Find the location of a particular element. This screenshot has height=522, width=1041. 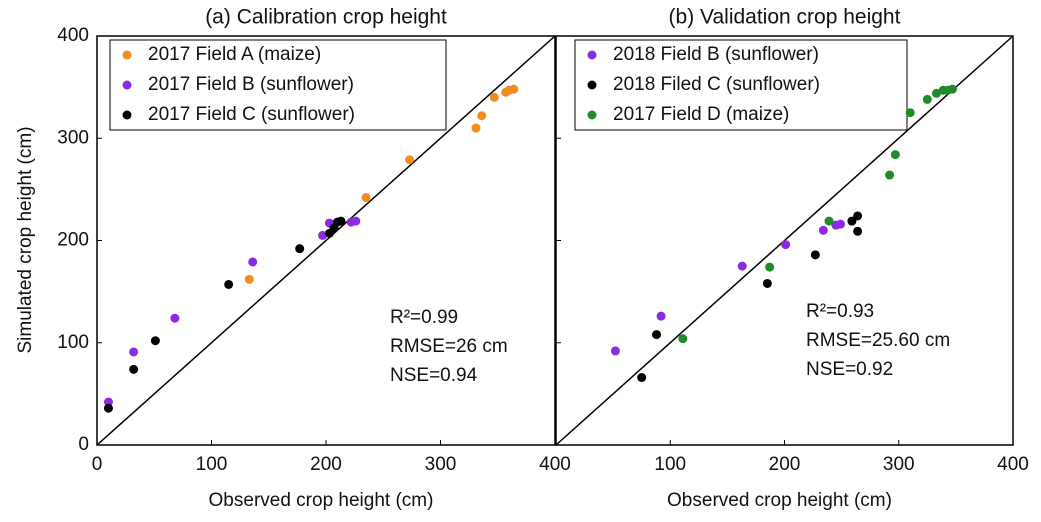

panel-title: (b) Validation crop height is located at coordinates (785, 17).